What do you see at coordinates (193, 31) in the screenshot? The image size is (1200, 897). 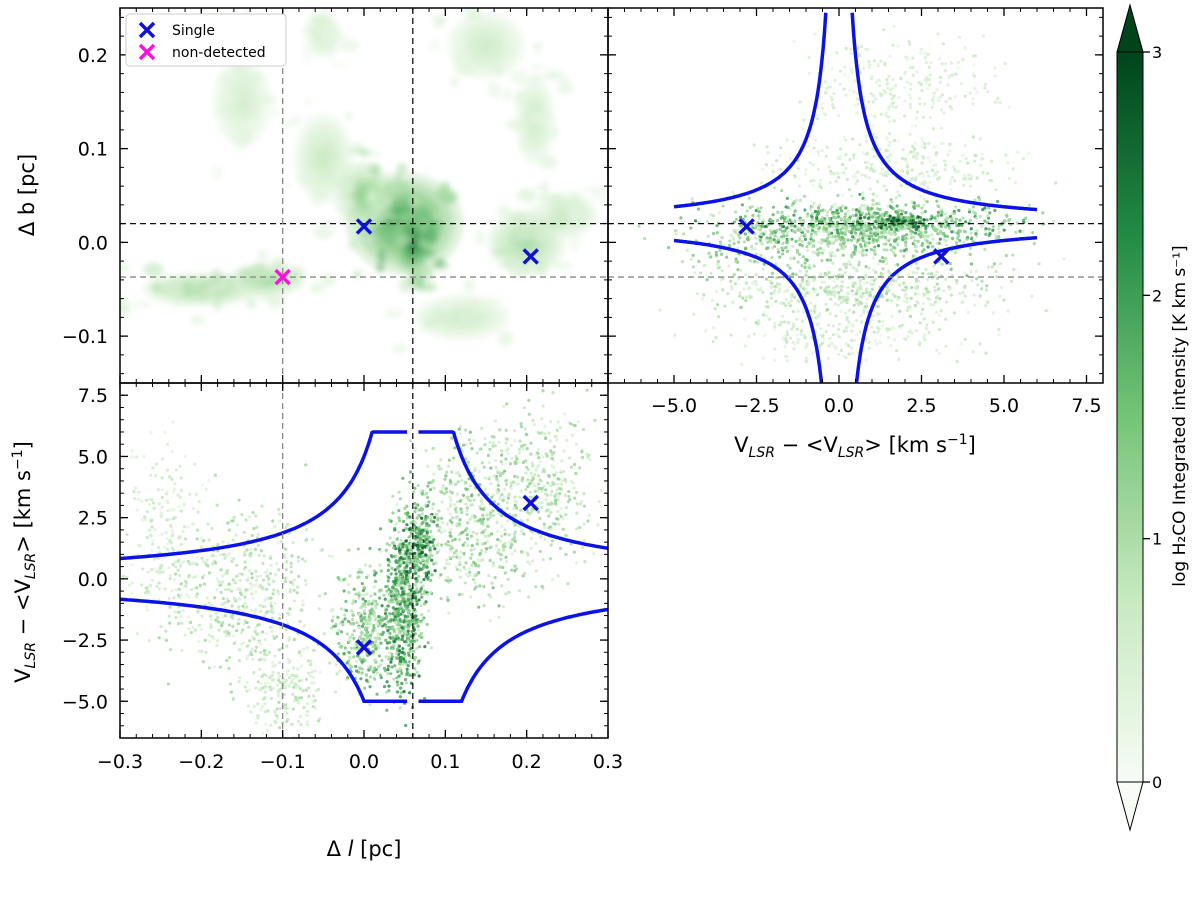 I see `legend-label-single: Single` at bounding box center [193, 31].